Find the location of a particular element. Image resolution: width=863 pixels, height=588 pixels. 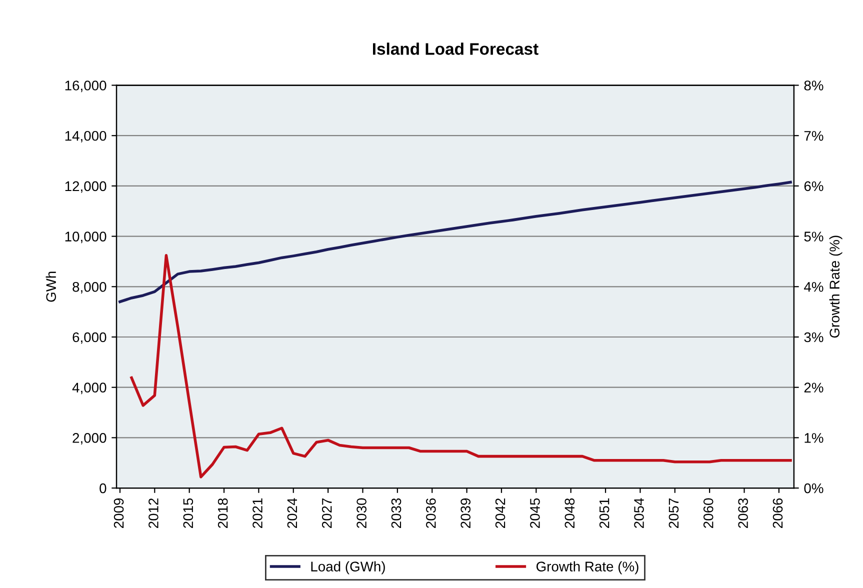

y-tick-label: 14,000 is located at coordinates (85, 136).